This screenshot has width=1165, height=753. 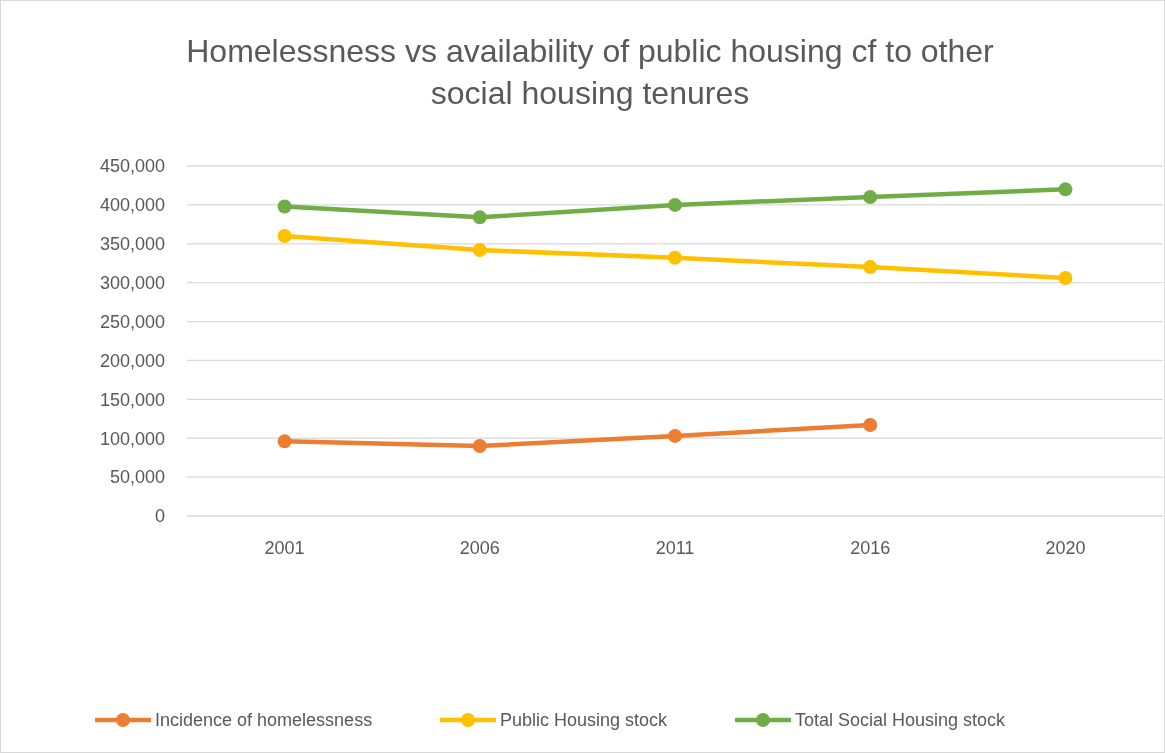 What do you see at coordinates (132, 244) in the screenshot?
I see `y-tick-label: 350,000` at bounding box center [132, 244].